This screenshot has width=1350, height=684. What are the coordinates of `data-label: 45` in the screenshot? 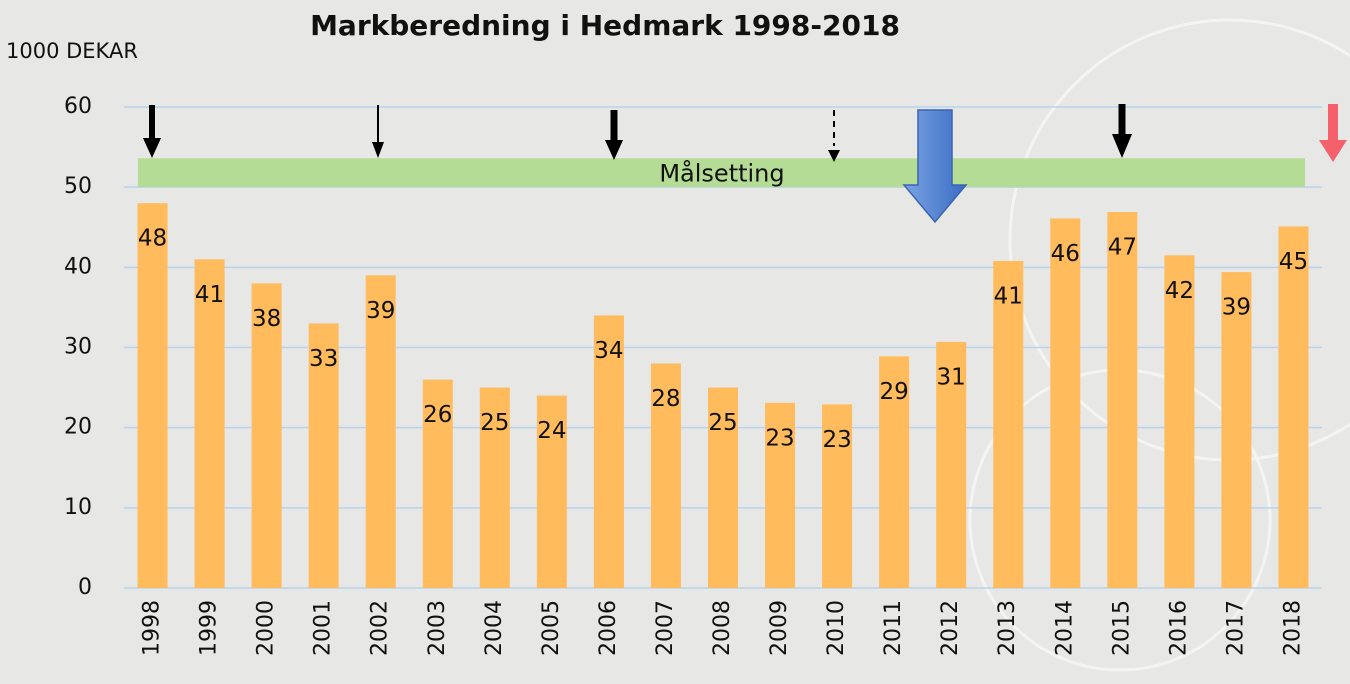 It's located at (1293, 262).